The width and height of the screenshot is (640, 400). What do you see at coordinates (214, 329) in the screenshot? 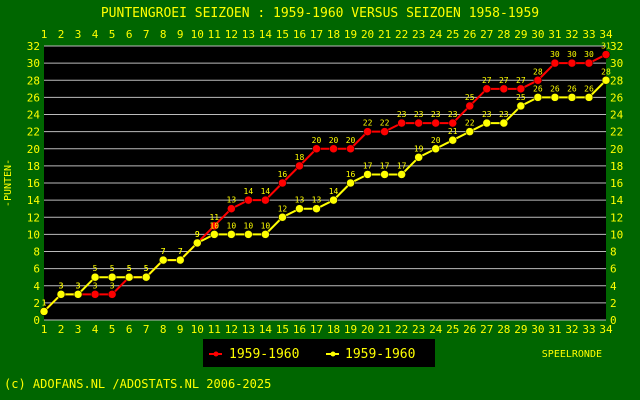
I see `x-tick-bottom: 11` at bounding box center [214, 329].